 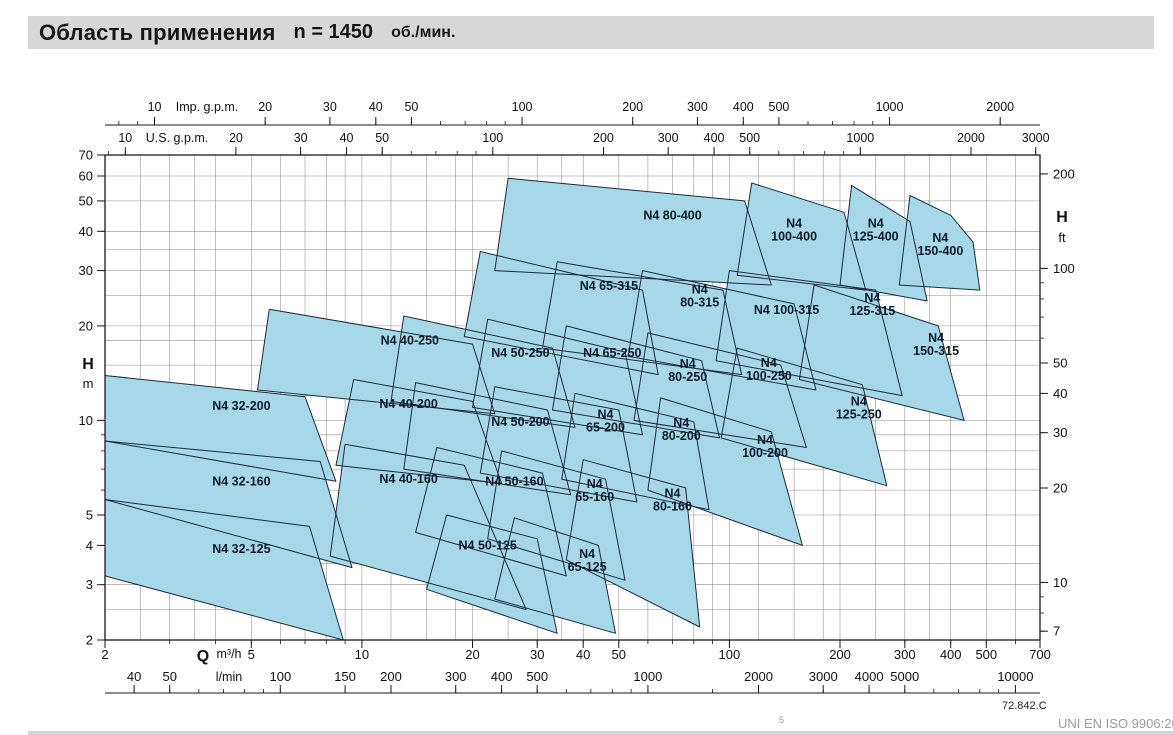 What do you see at coordinates (177, 138) in the screenshot?
I see `usgpm-axis-unit: U.S. g.p.m.` at bounding box center [177, 138].